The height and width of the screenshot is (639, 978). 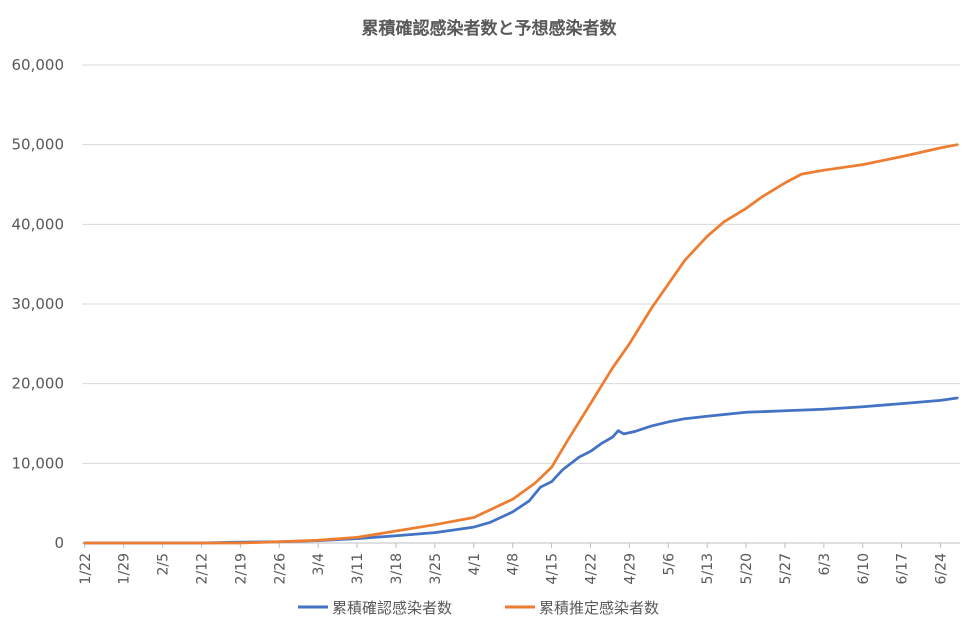 I want to click on y-tick-label: 0, so click(x=59, y=543).